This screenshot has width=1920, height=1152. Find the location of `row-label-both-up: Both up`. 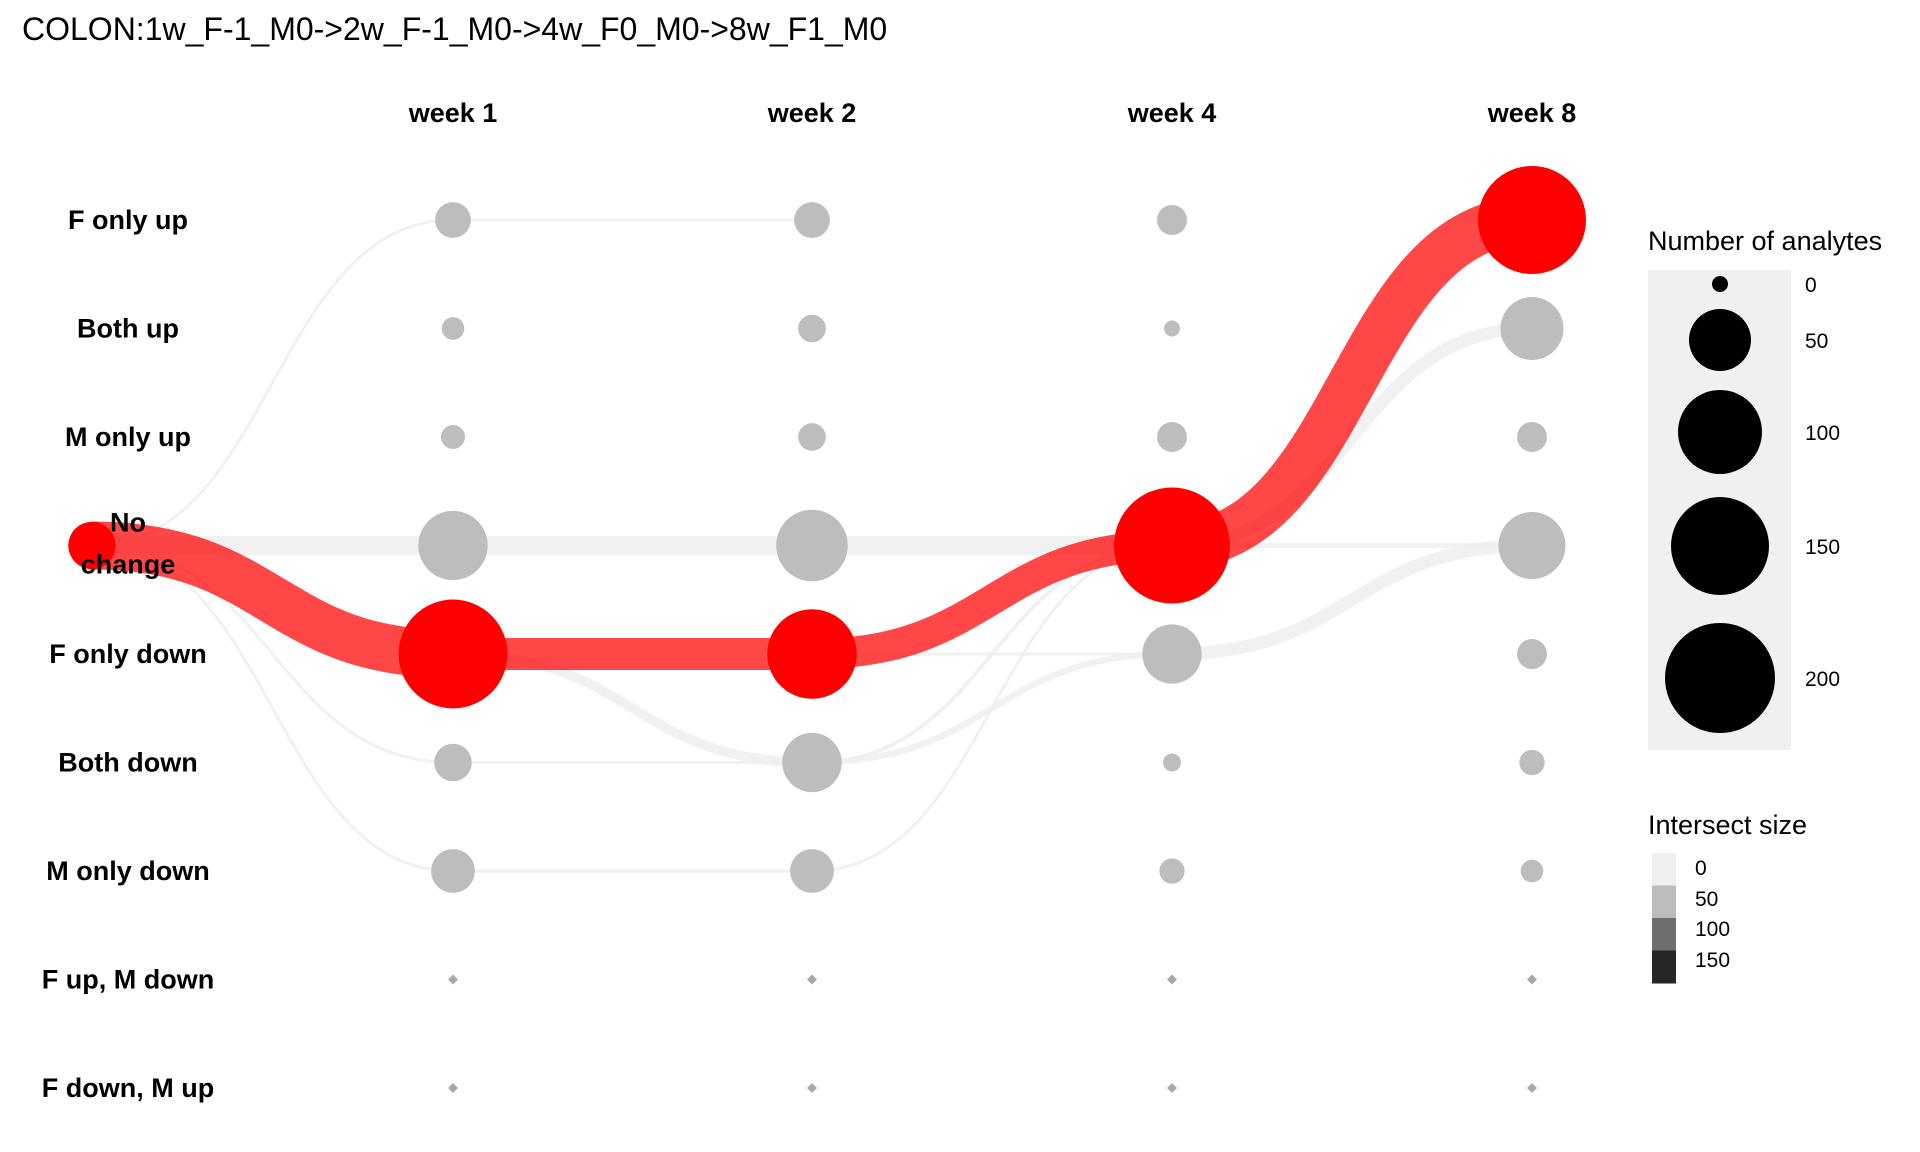

row-label-both-up: Both up is located at coordinates (128, 329).